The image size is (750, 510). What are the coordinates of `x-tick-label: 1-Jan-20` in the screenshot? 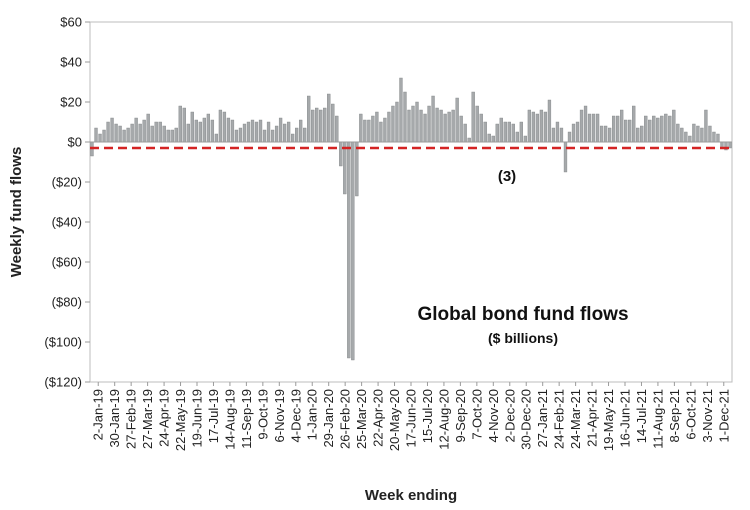 It's located at (312, 414).